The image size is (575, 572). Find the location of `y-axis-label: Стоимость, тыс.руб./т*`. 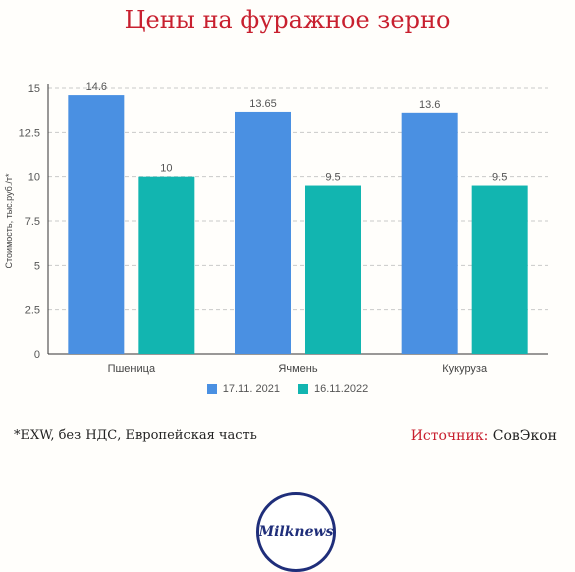

y-axis-label: Стоимость, тыс.руб./т* is located at coordinates (9, 220).